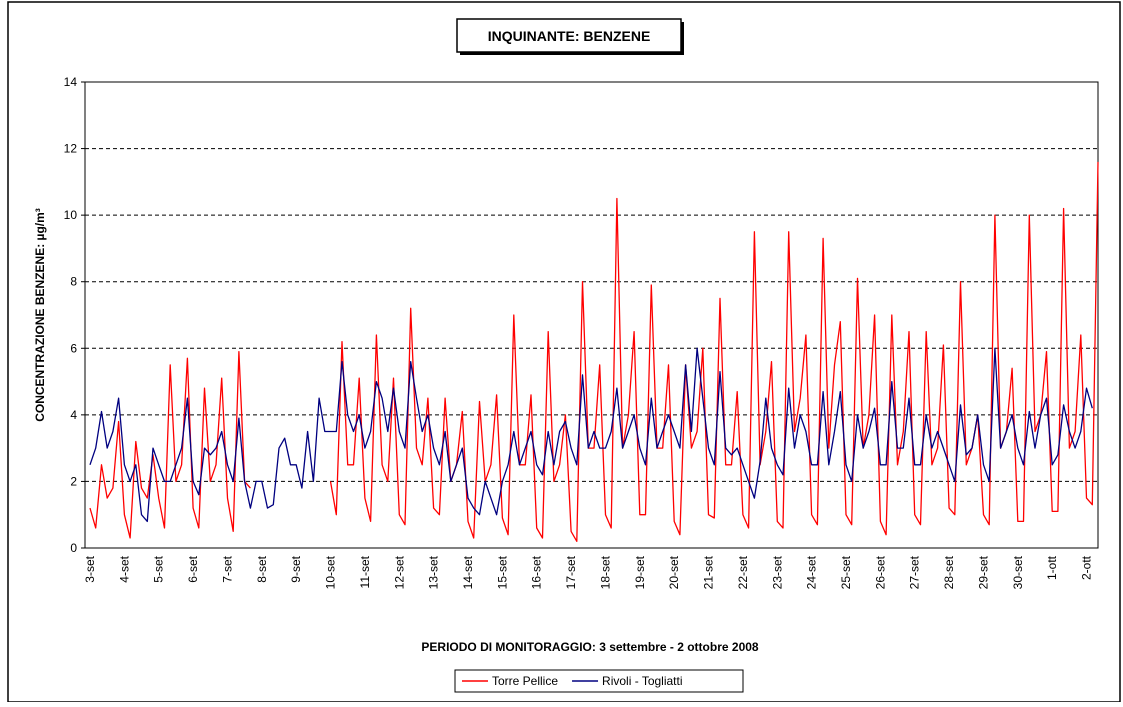 The width and height of the screenshot is (1123, 707). Describe the element at coordinates (846, 572) in the screenshot. I see `x-tick-label: 25-set` at that location.